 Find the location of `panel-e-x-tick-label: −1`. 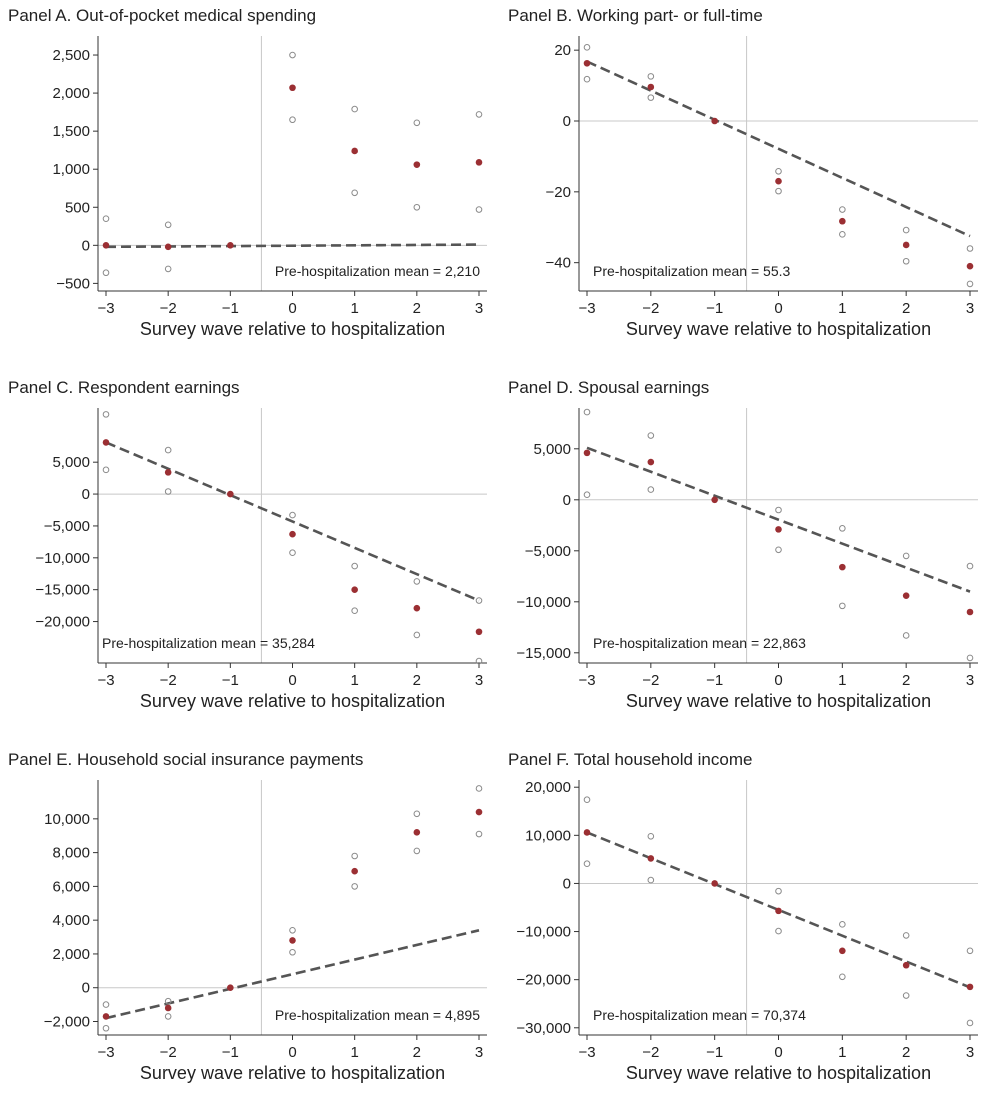

panel-e-x-tick-label: −1 is located at coordinates (230, 1052).